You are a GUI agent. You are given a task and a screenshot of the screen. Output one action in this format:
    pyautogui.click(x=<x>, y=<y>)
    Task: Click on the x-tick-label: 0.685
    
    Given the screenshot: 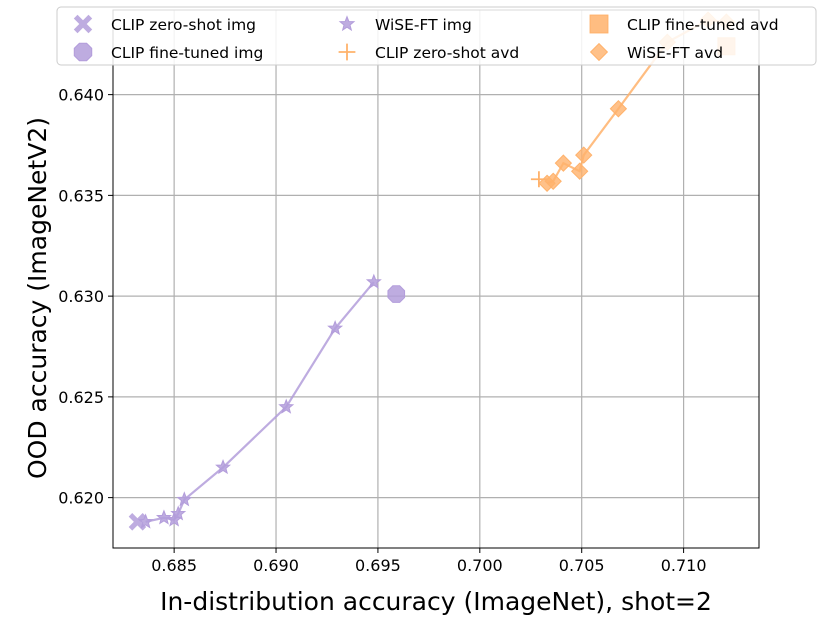 What is the action you would take?
    pyautogui.click(x=174, y=565)
    